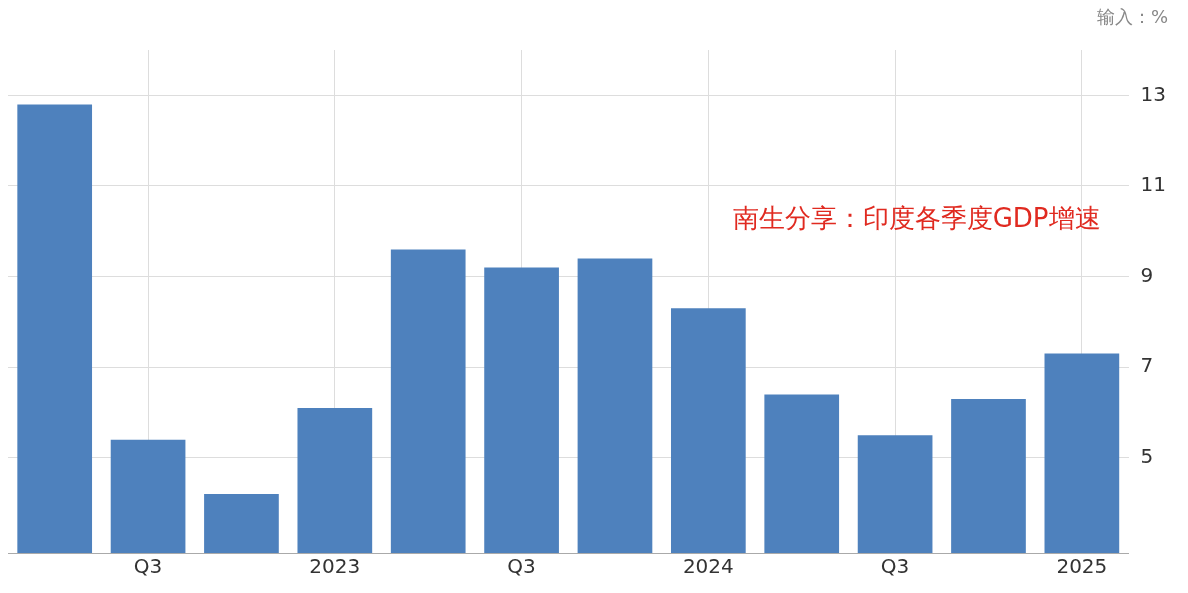  Describe the element at coordinates (1153, 184) in the screenshot. I see `y-tick-label: 11` at that location.